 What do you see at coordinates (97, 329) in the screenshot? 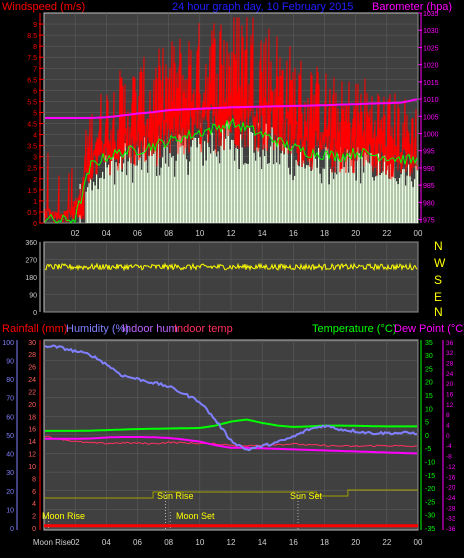
I see `humidity-title: Humidity (%)` at bounding box center [97, 329].